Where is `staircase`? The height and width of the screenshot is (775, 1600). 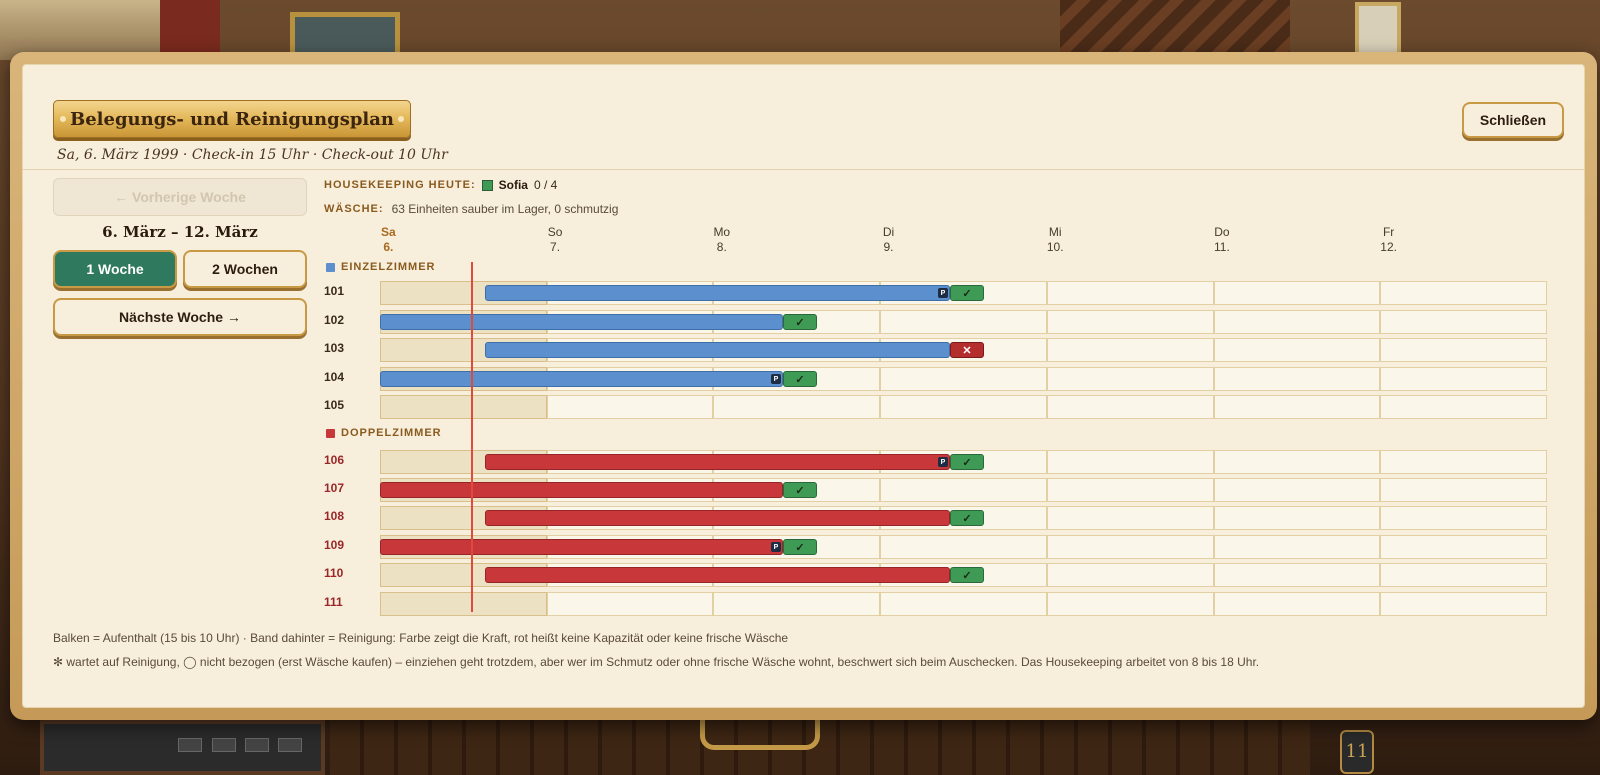 staircase is located at coordinates (1175, 30).